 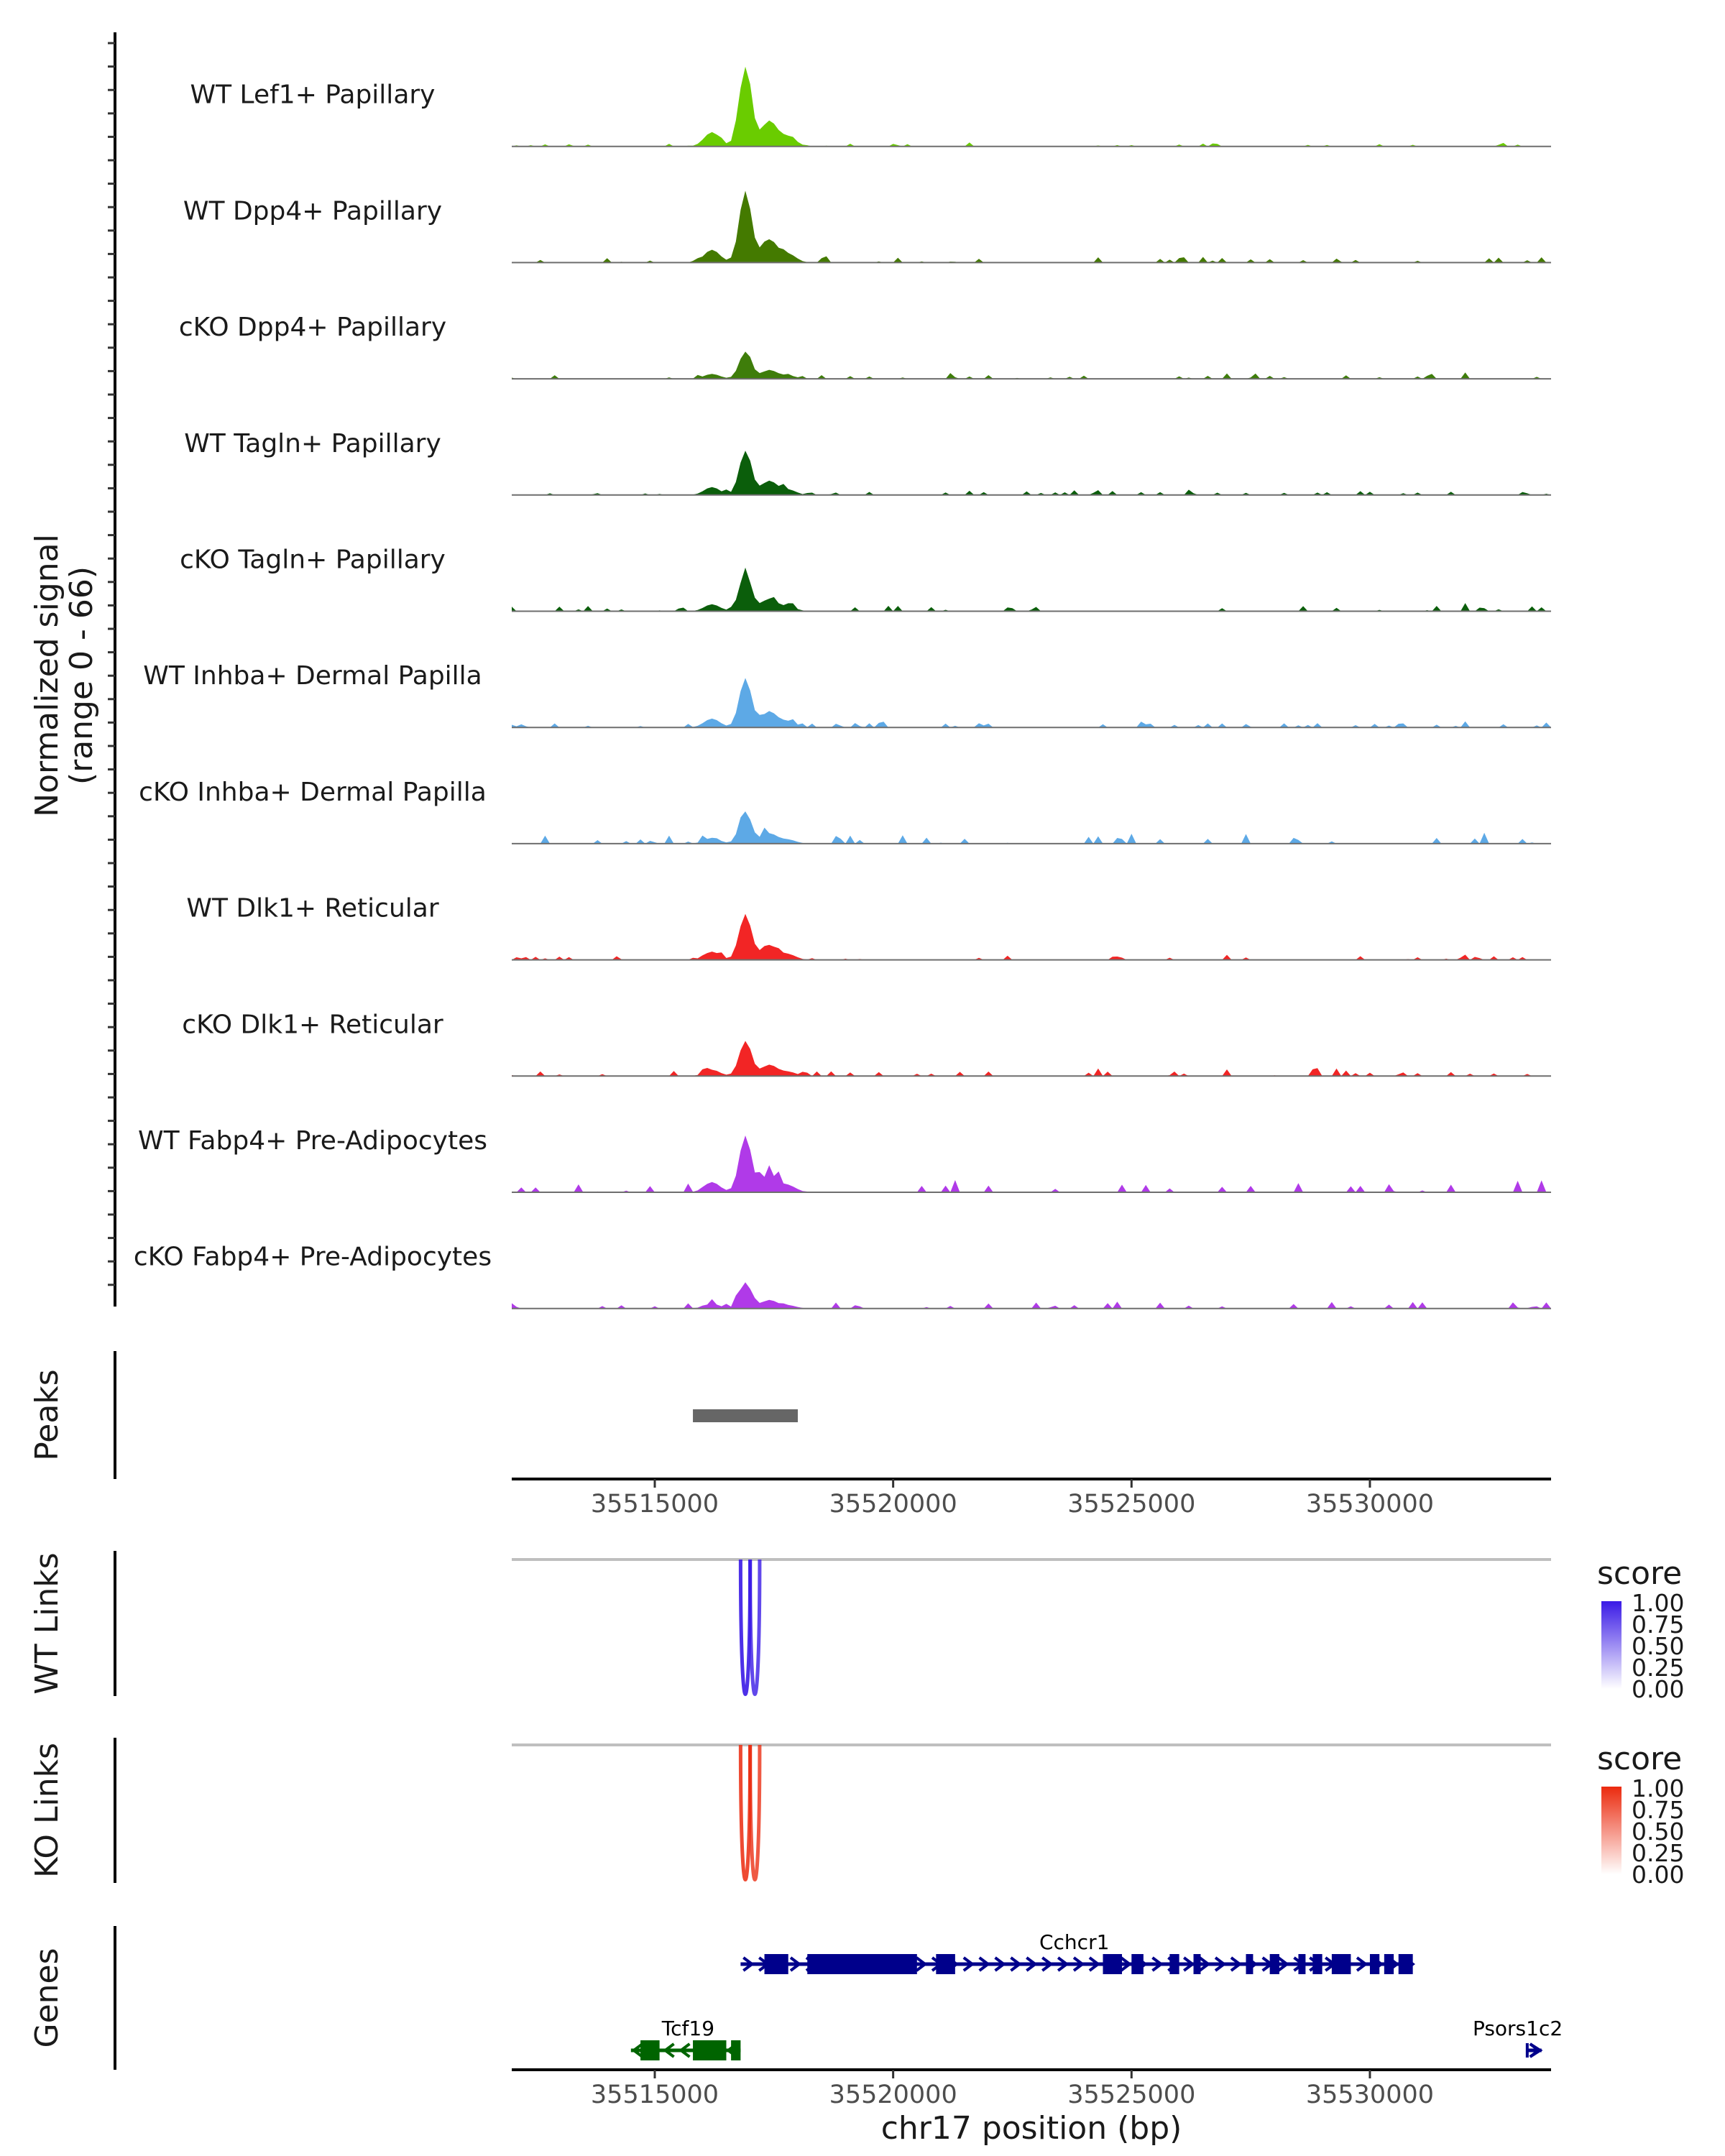 What do you see at coordinates (1074, 1942) in the screenshot?
I see `gene-label: Cchcr1` at bounding box center [1074, 1942].